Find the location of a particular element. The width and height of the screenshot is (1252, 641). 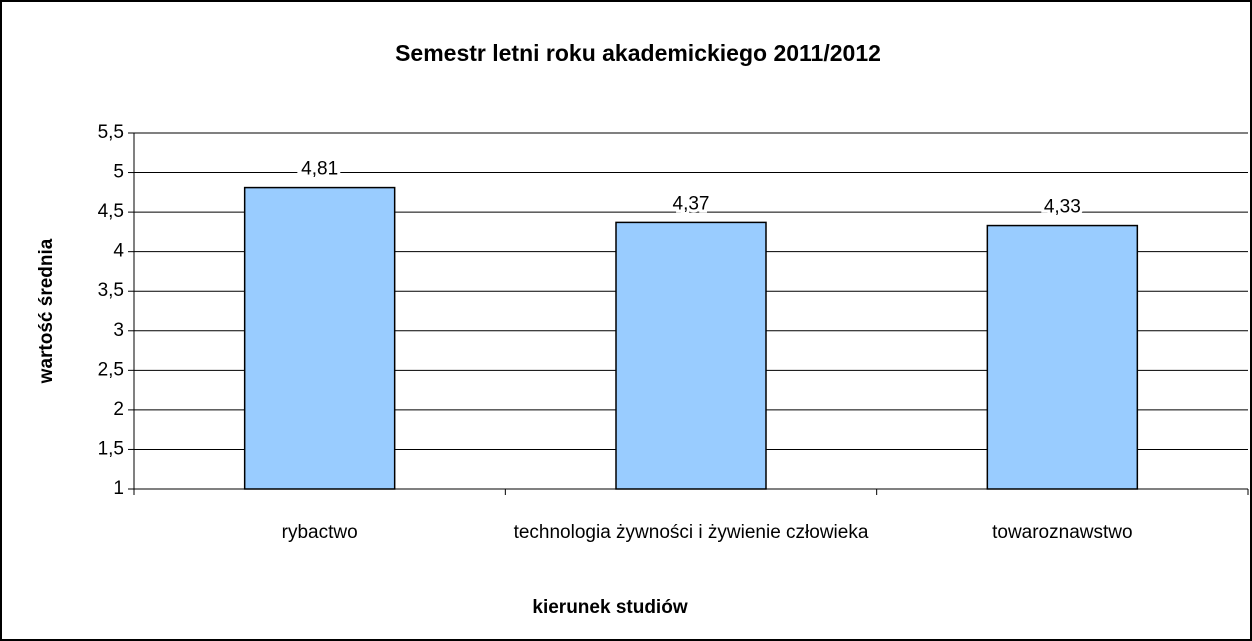

y-tick-label: 1 is located at coordinates (118, 488).